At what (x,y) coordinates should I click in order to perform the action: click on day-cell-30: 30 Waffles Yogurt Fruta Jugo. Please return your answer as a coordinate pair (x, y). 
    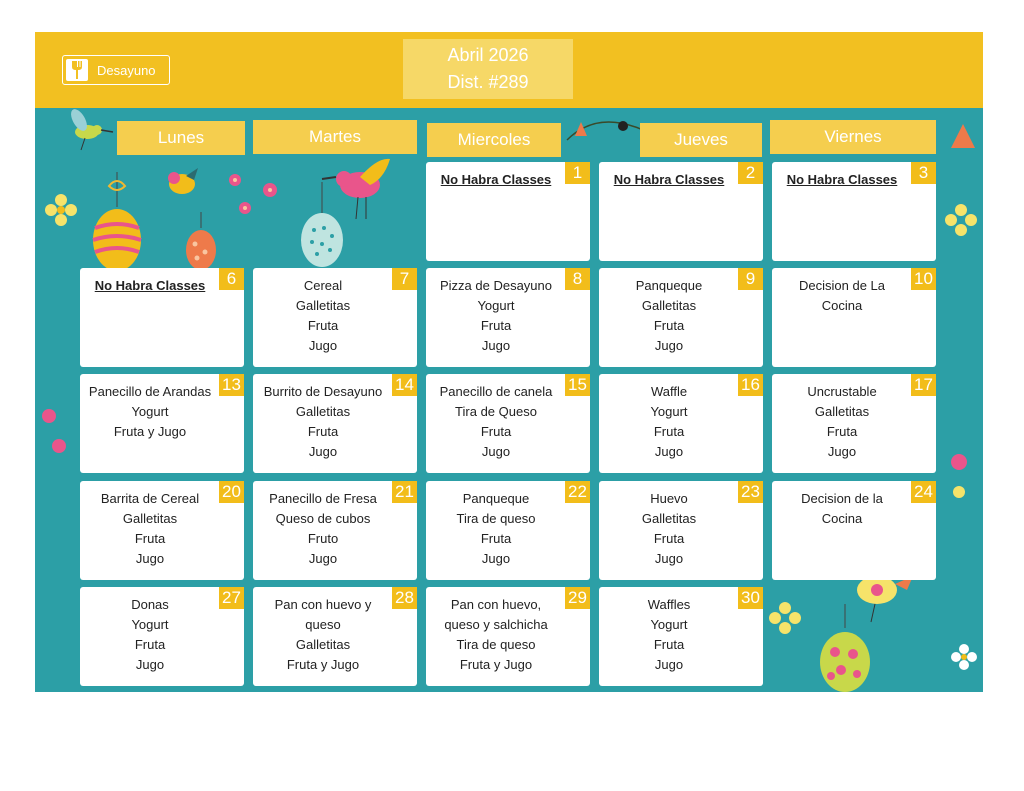
    Looking at the image, I should click on (681, 636).